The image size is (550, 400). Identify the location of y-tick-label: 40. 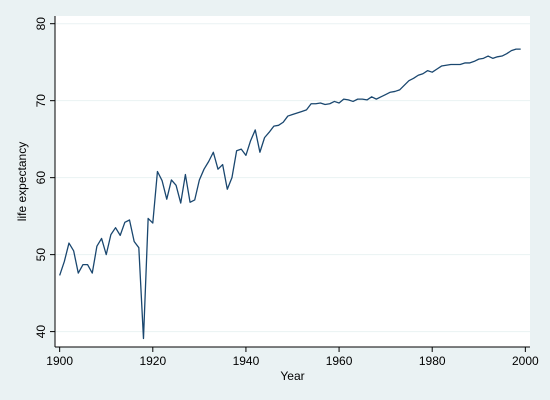
(41, 332).